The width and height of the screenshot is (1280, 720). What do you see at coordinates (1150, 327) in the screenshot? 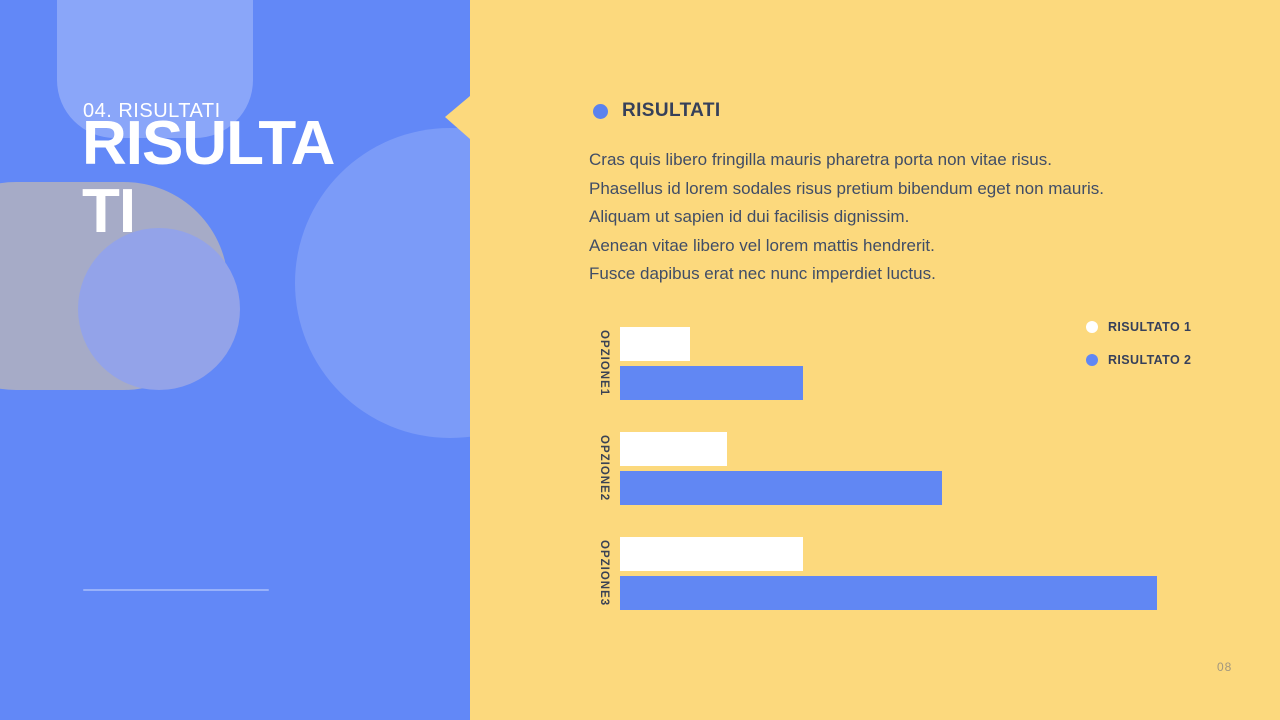
I see `legend-label: RISULTATO 1` at bounding box center [1150, 327].